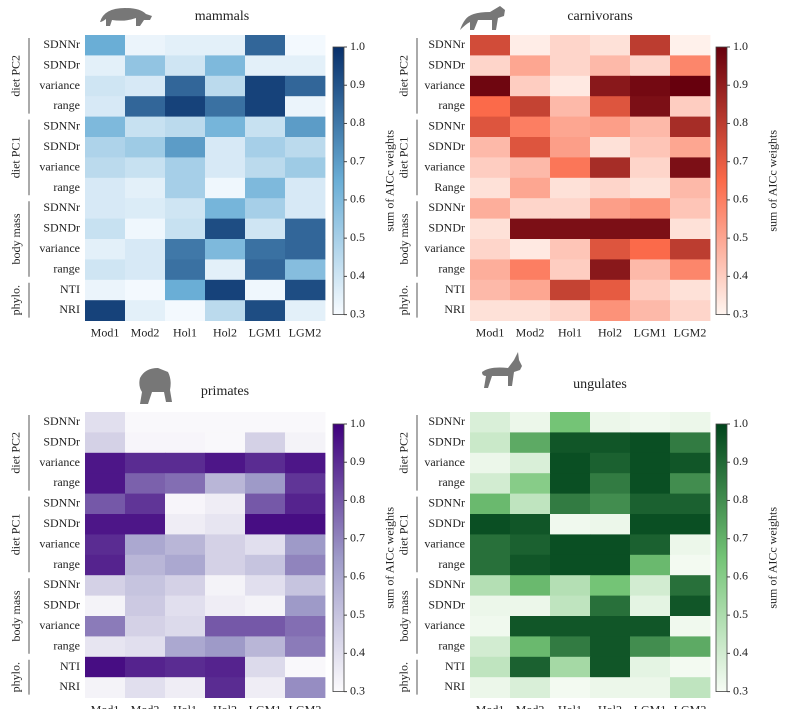 Image resolution: width=795 pixels, height=709 pixels. What do you see at coordinates (390, 558) in the screenshot?
I see `colorbar-label: sum of AICc weights` at bounding box center [390, 558].